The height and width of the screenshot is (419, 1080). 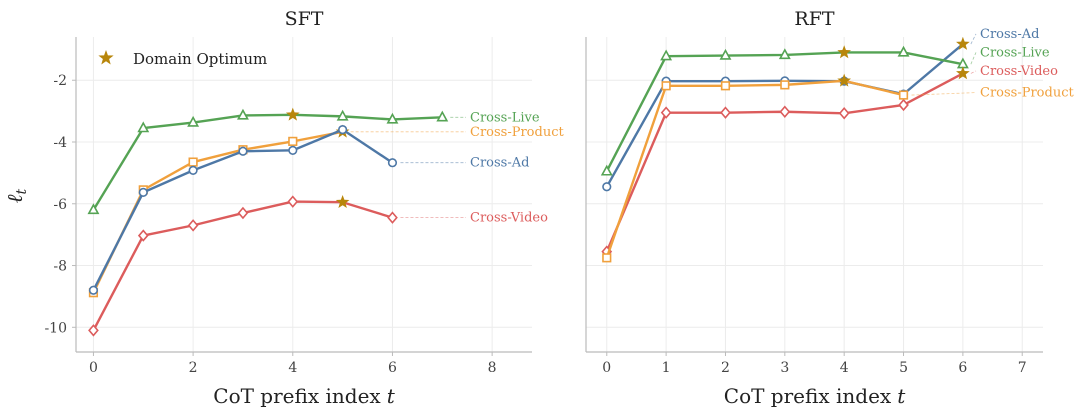 I want to click on y-tick-label: -8, so click(x=60, y=267).